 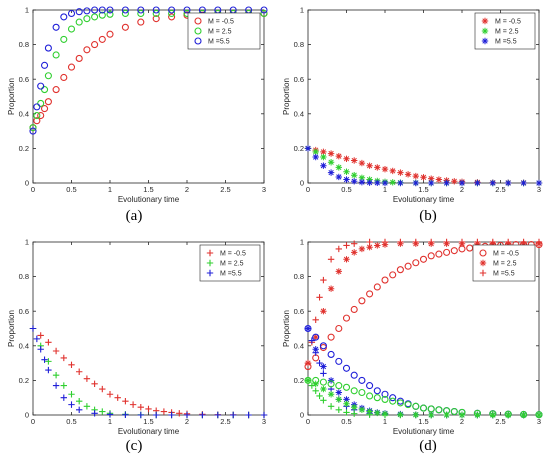 What do you see at coordinates (505, 31) in the screenshot?
I see `legend: M = -0.5 M = 2.5 M =5.5` at bounding box center [505, 31].